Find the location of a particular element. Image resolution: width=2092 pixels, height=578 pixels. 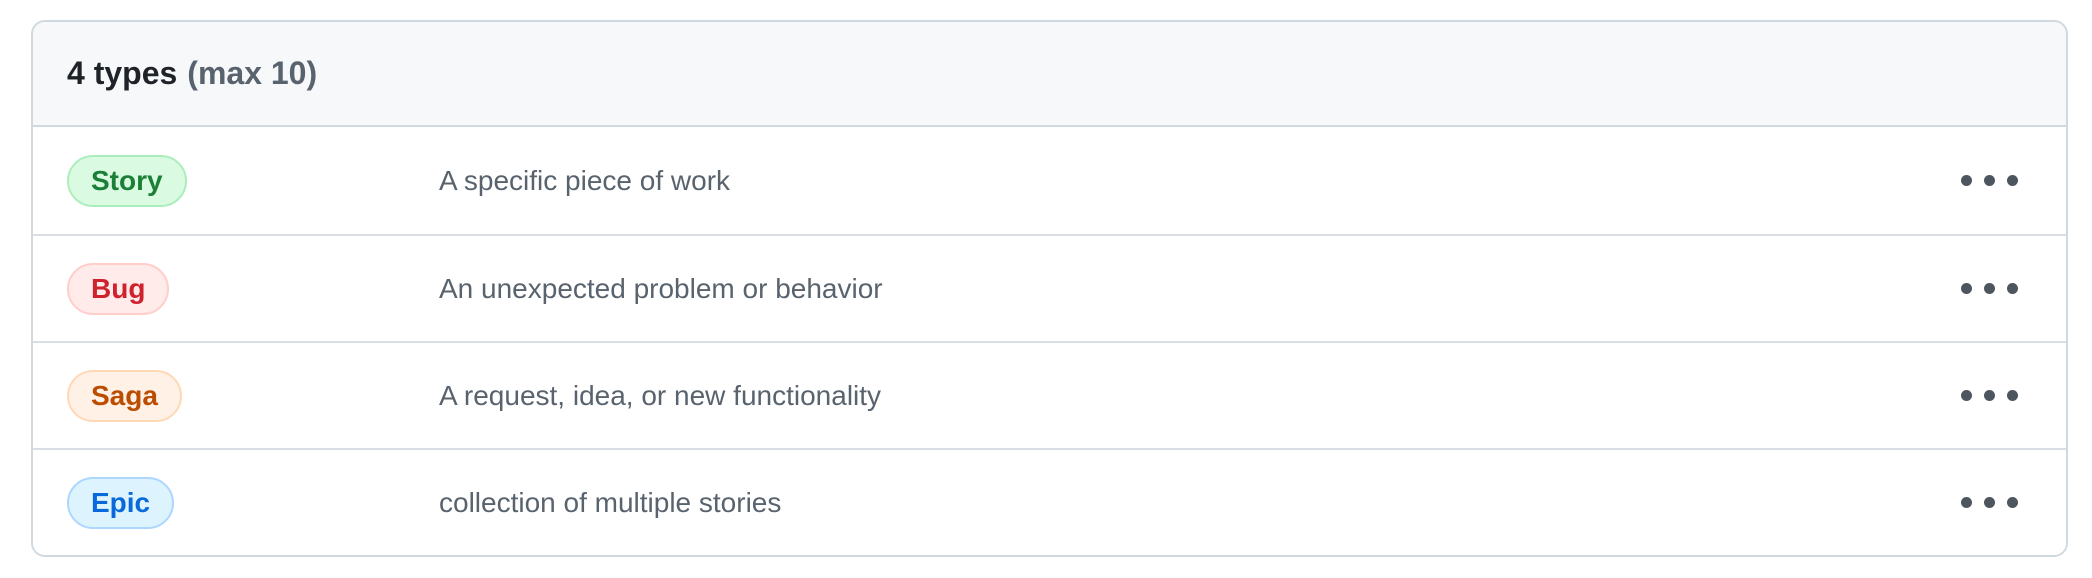

type-description: An unexpected problem or behavior is located at coordinates (661, 288).